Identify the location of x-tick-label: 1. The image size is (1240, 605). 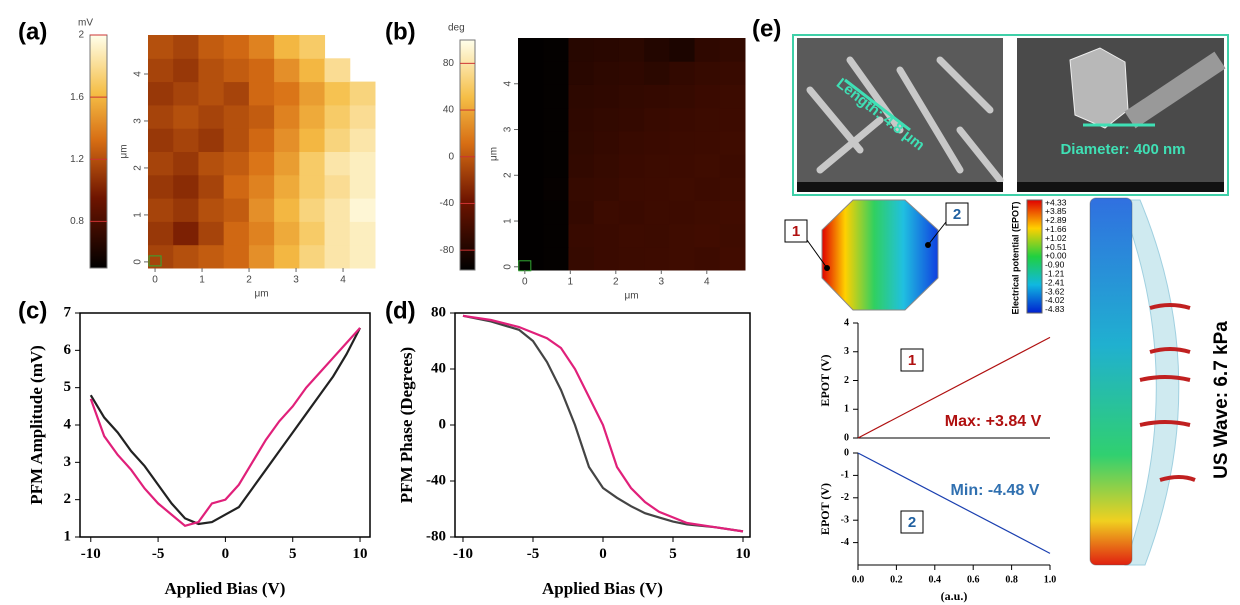
(571, 282).